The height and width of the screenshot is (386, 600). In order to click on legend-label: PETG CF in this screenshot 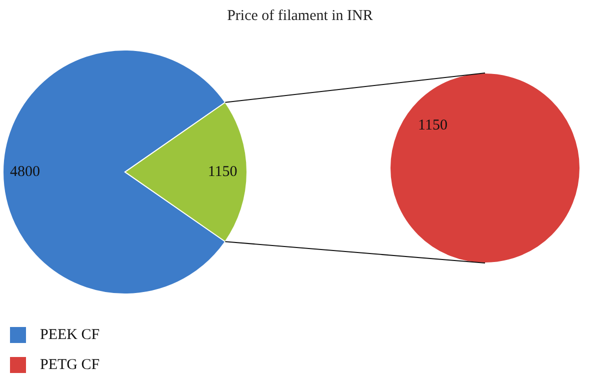, I will do `click(70, 365)`.